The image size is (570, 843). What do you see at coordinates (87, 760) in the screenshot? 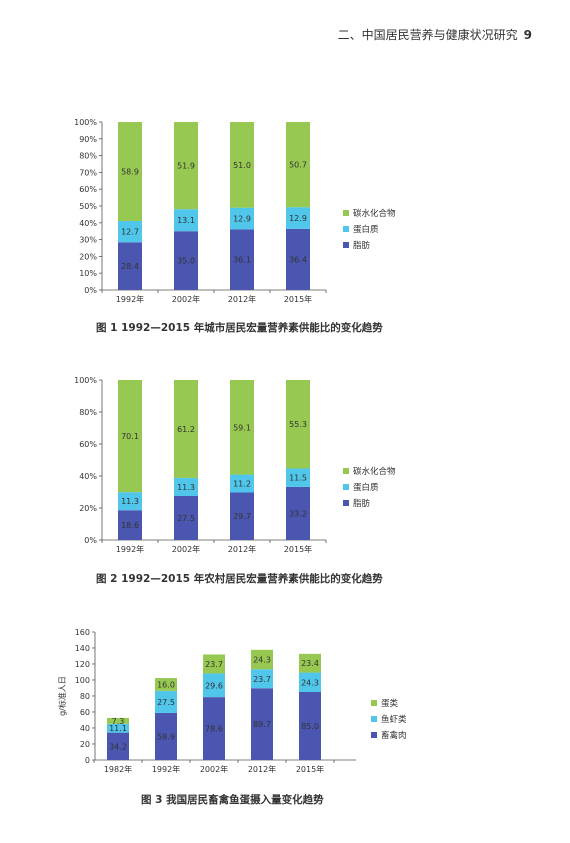
I see `y-tick-label: 0` at bounding box center [87, 760].